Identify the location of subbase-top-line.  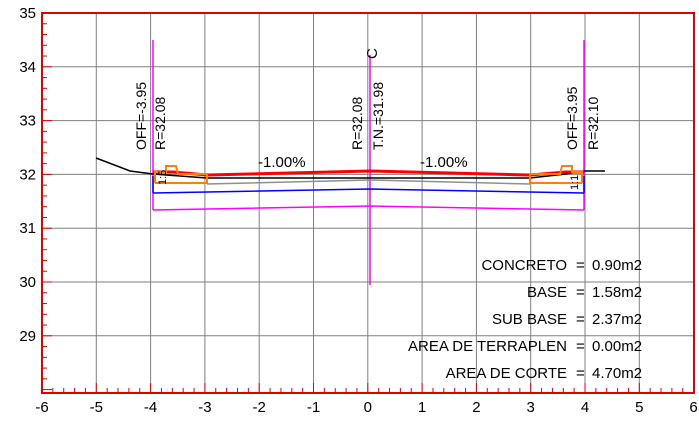
(368, 182).